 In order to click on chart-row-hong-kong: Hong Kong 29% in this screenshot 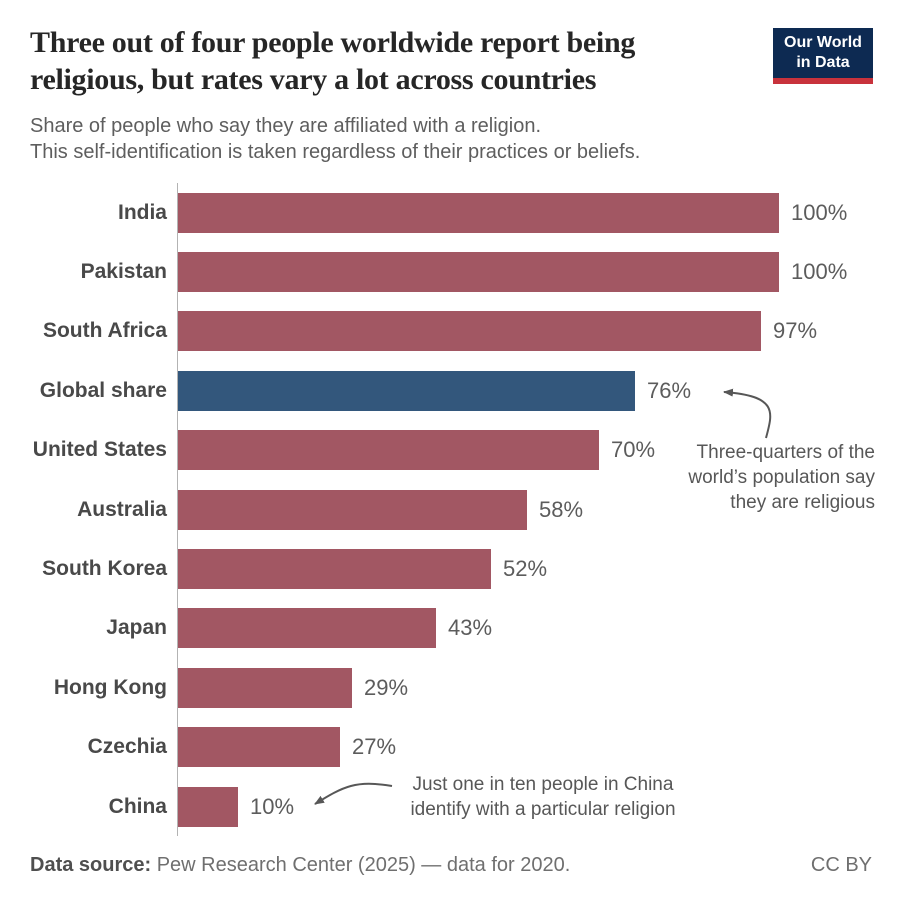, I will do `click(452, 688)`.